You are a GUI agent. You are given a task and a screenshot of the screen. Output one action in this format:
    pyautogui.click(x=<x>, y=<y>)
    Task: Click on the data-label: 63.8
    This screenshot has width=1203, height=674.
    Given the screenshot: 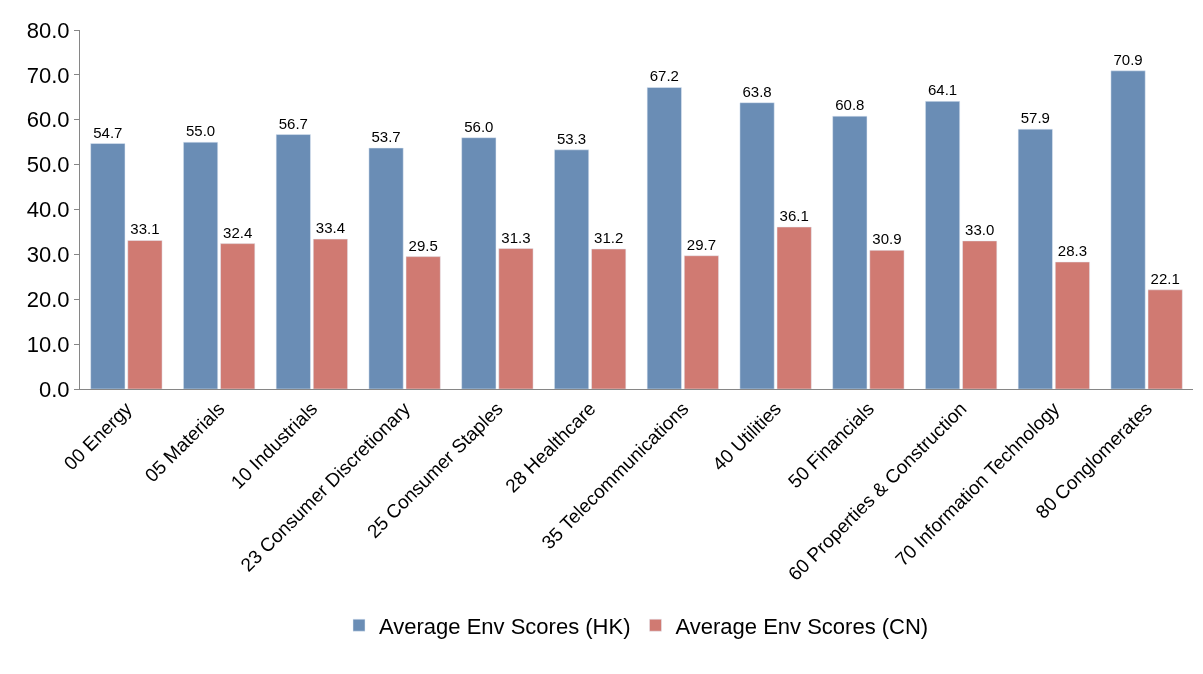 What is the action you would take?
    pyautogui.click(x=757, y=91)
    